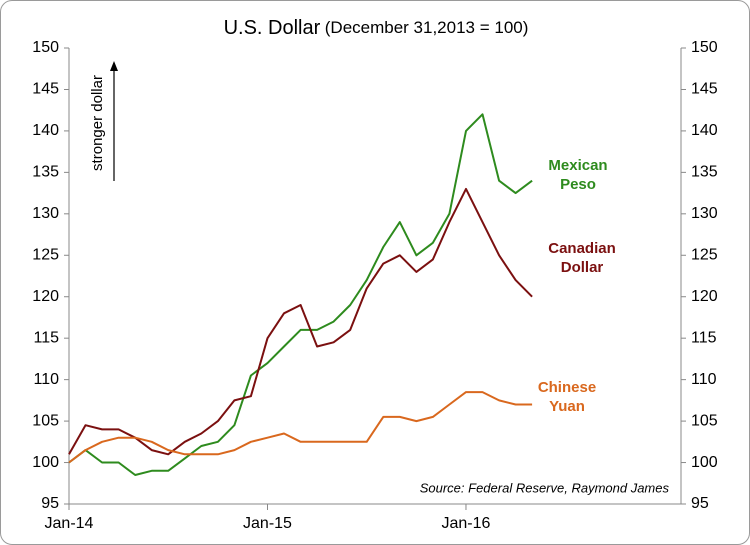  Describe the element at coordinates (700, 503) in the screenshot. I see `y2-tick-label: 95` at that location.